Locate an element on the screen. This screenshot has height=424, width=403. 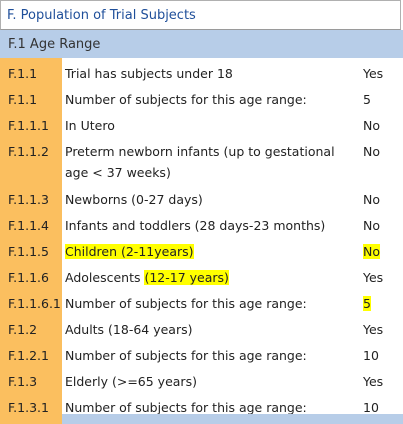
section-header-text: F.1 Age Range is located at coordinates (54, 44).